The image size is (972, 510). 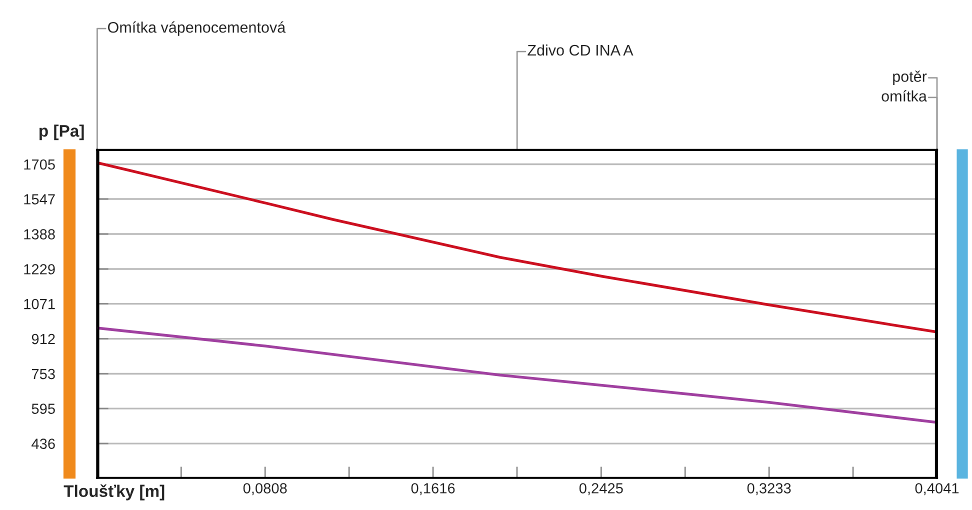 What do you see at coordinates (937, 489) in the screenshot?
I see `x-tick-label: 0,4041` at bounding box center [937, 489].